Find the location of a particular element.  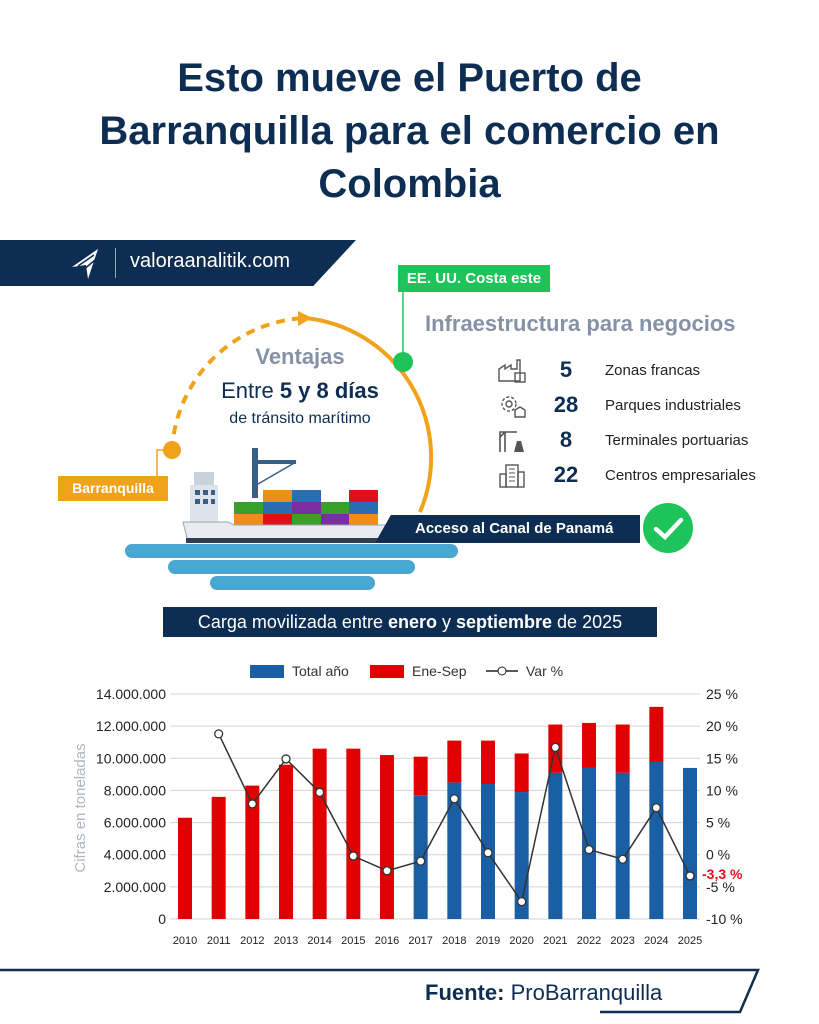

var-point-2014 is located at coordinates (320, 792).